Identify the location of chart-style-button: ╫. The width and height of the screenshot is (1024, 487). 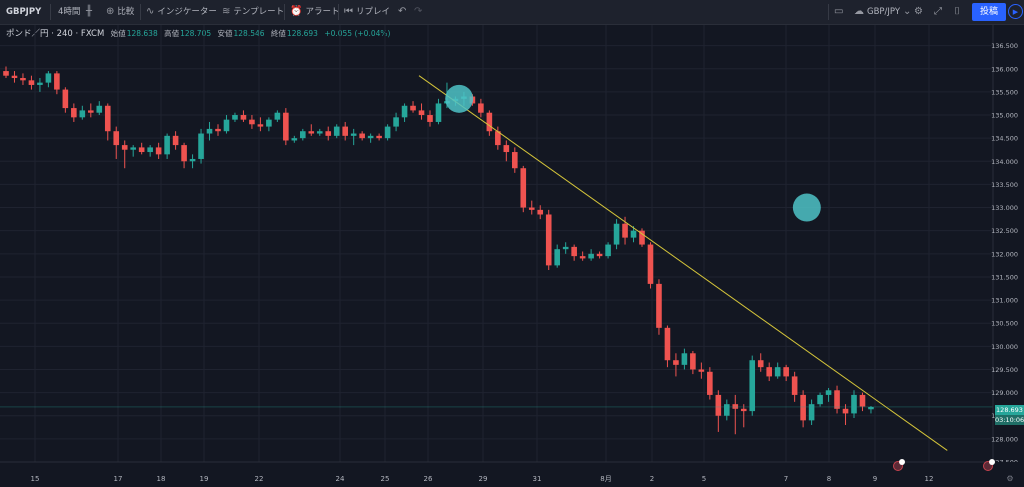
(90, 12).